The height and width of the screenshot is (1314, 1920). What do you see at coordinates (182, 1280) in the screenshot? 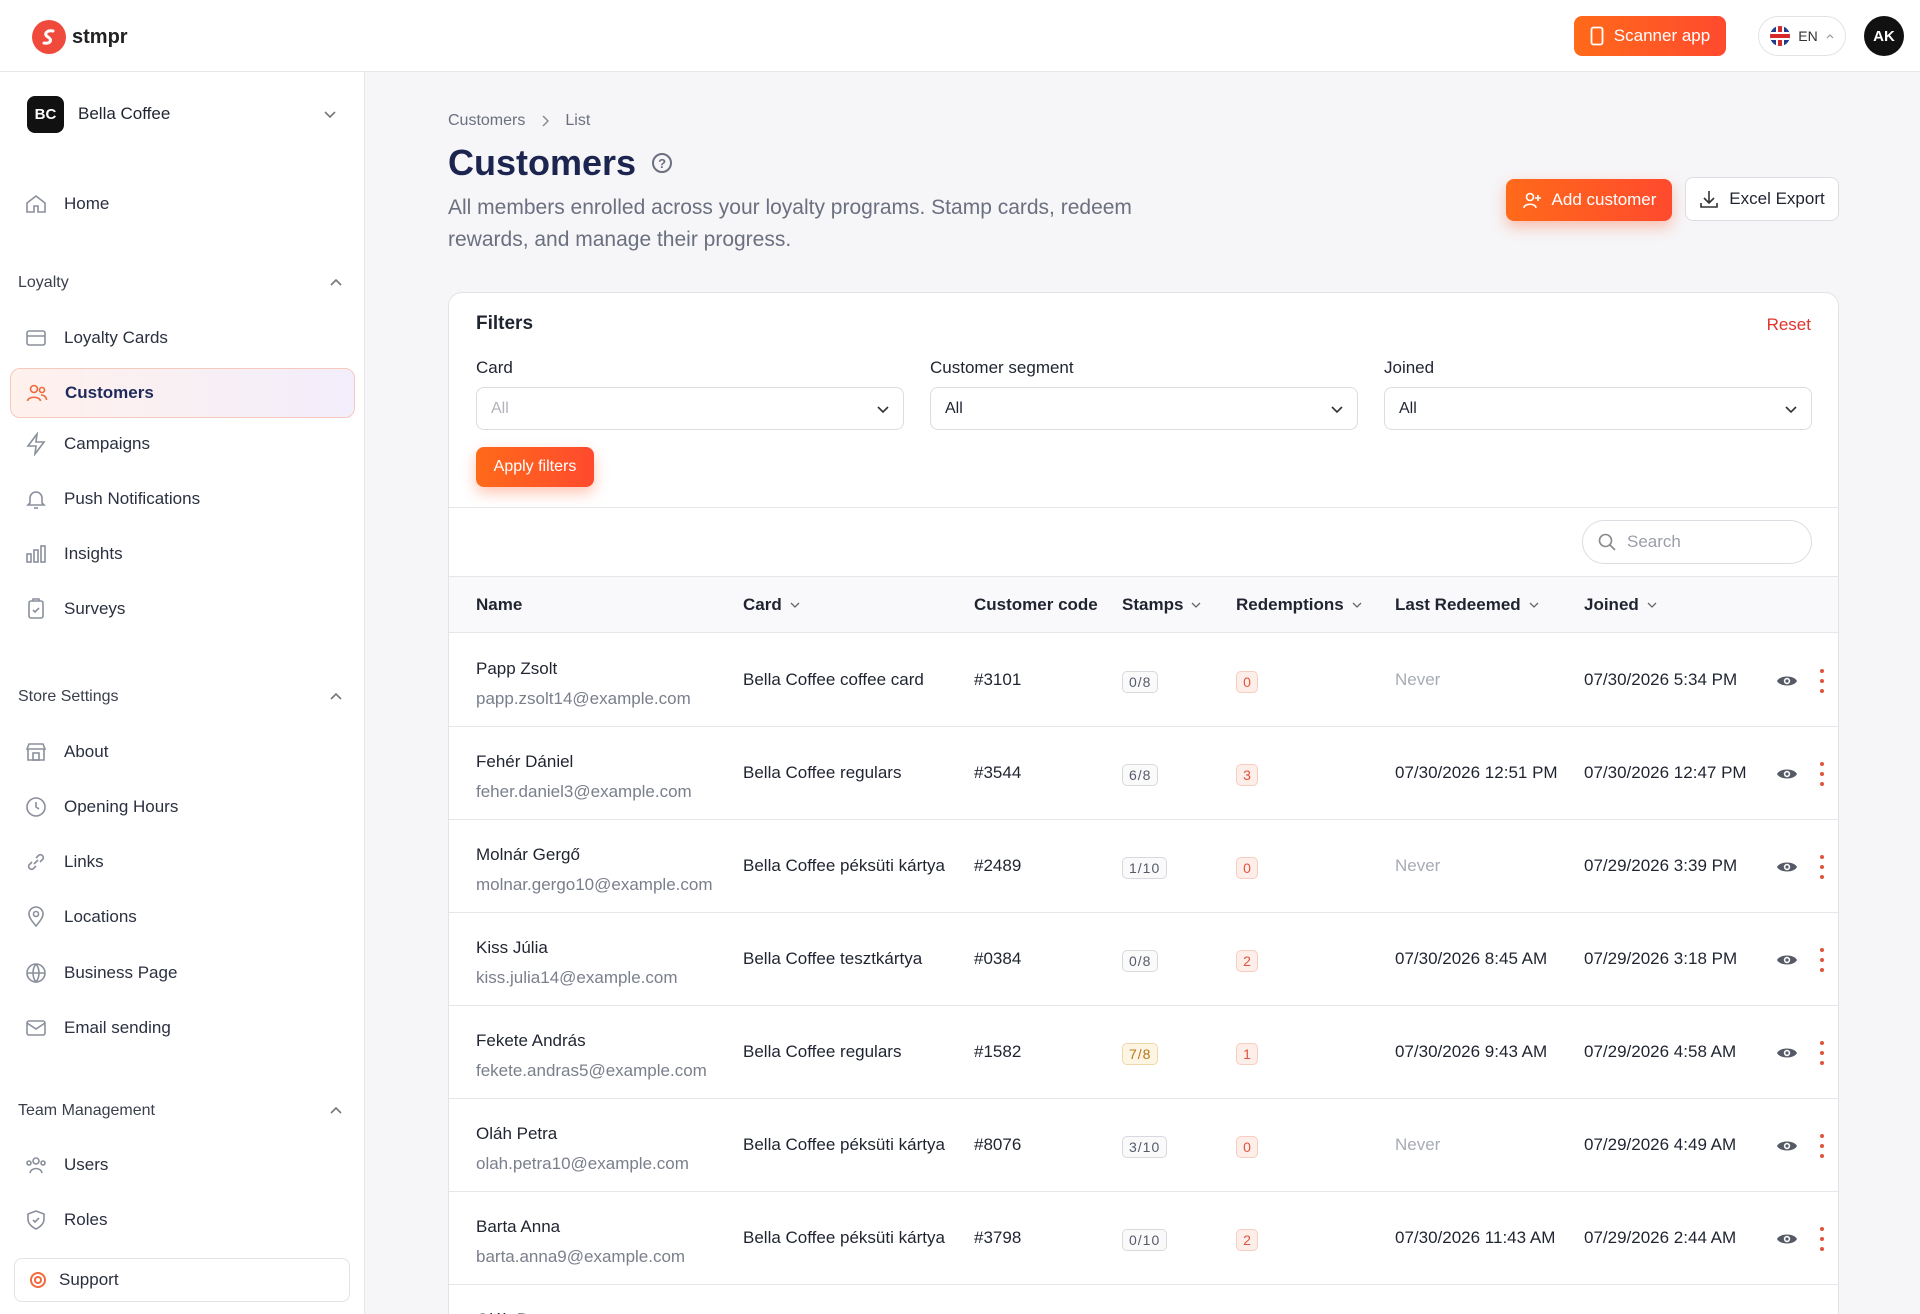
I see `support-button: Support` at bounding box center [182, 1280].